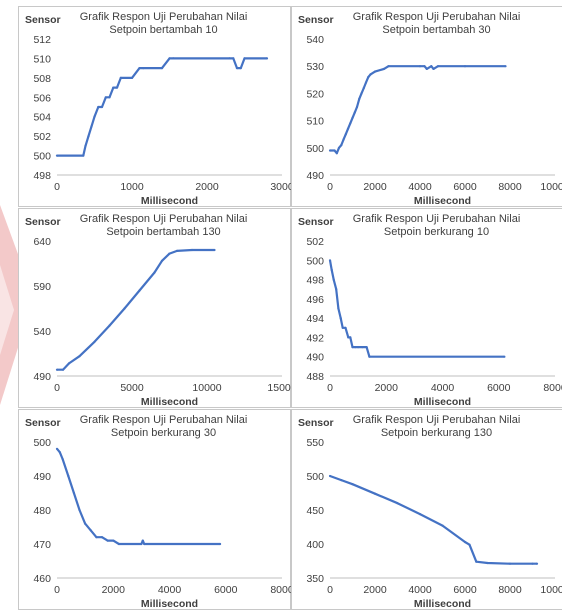 This screenshot has width=562, height=616. I want to click on x-tick-label: 3000, so click(281, 187).